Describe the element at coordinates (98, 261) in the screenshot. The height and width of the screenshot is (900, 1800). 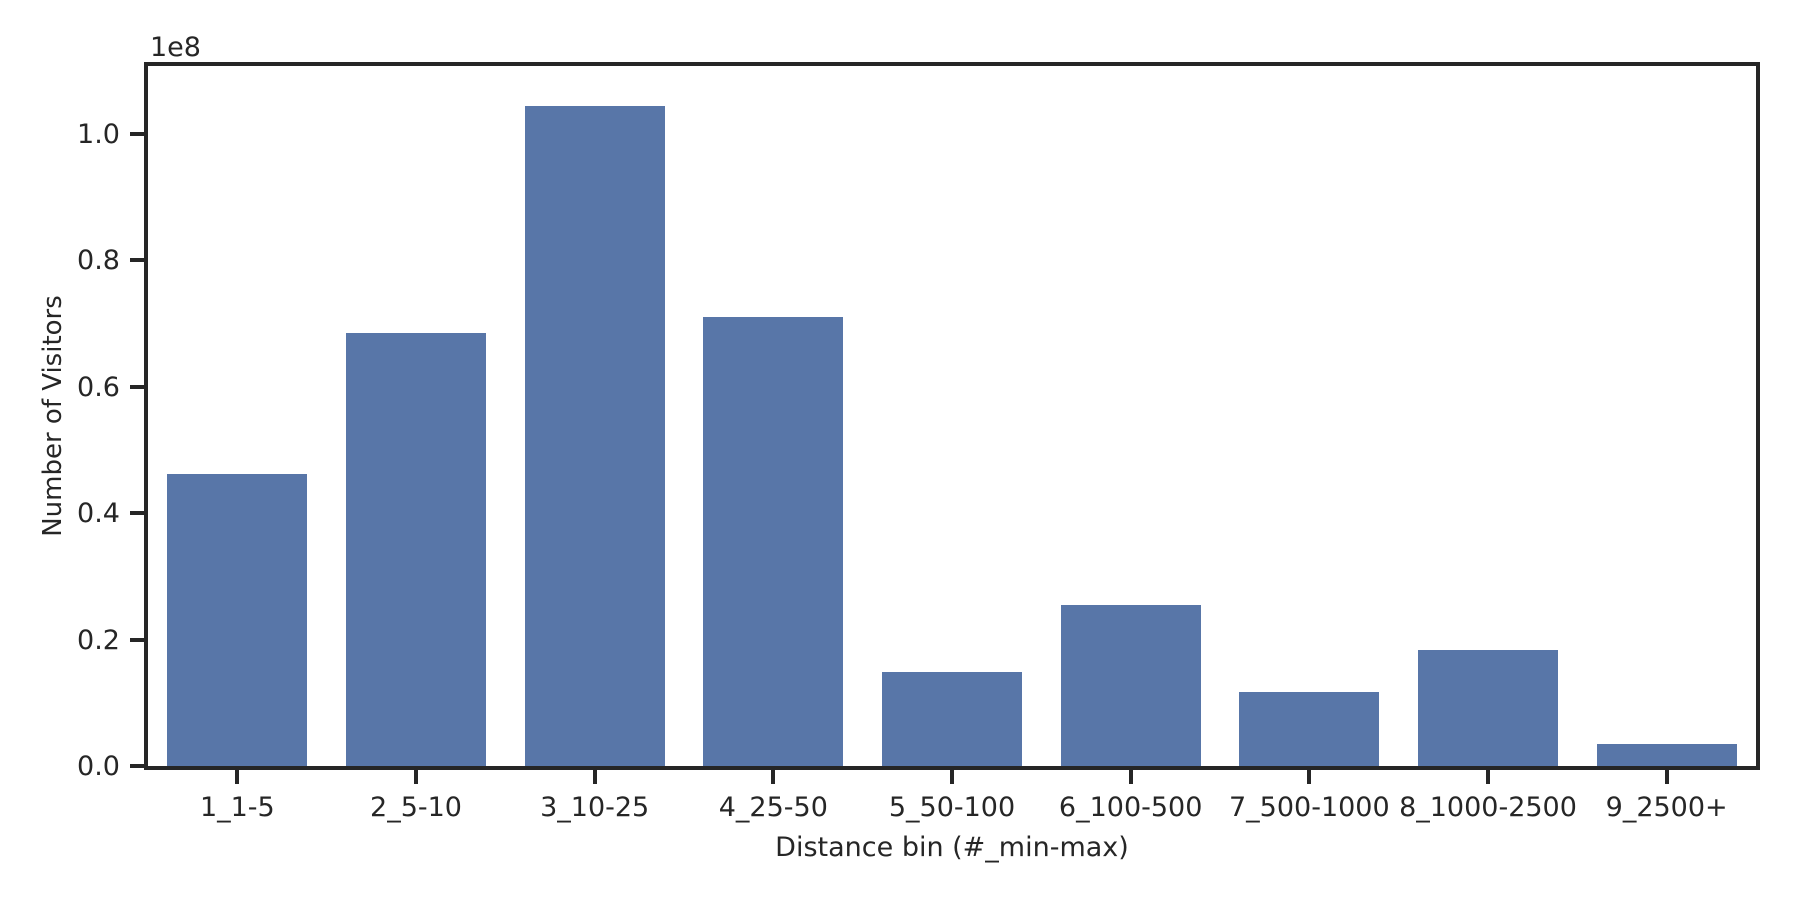
I see `y-tick-label: 0.8` at that location.